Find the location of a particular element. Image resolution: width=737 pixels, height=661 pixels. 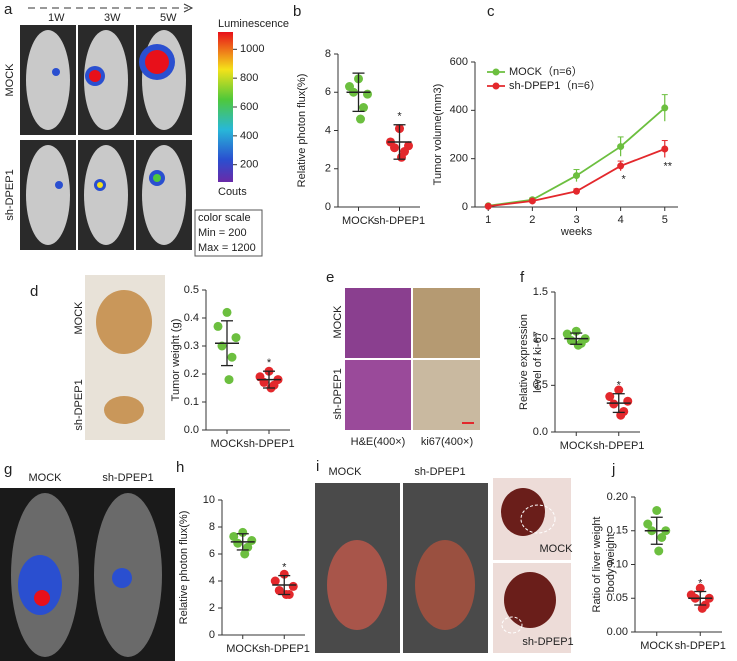

legend-label: MOCK（n=6） is located at coordinates (546, 71).